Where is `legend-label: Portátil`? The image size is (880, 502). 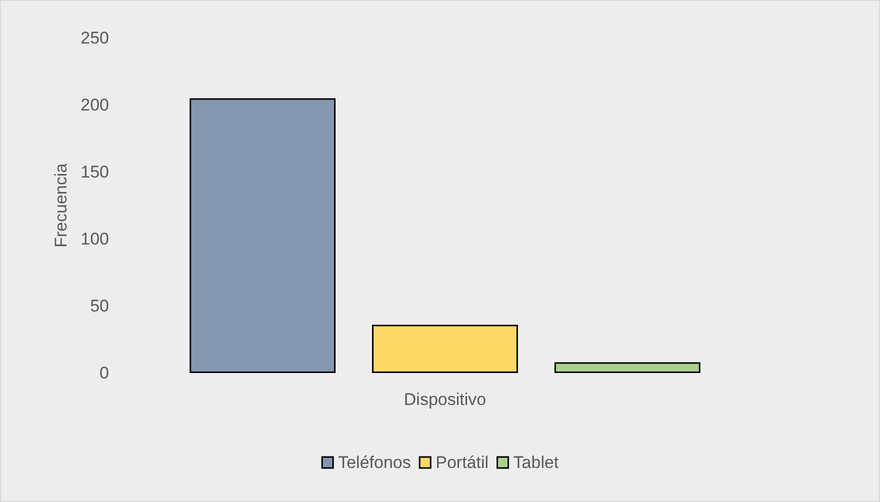 legend-label: Portátil is located at coordinates (462, 462).